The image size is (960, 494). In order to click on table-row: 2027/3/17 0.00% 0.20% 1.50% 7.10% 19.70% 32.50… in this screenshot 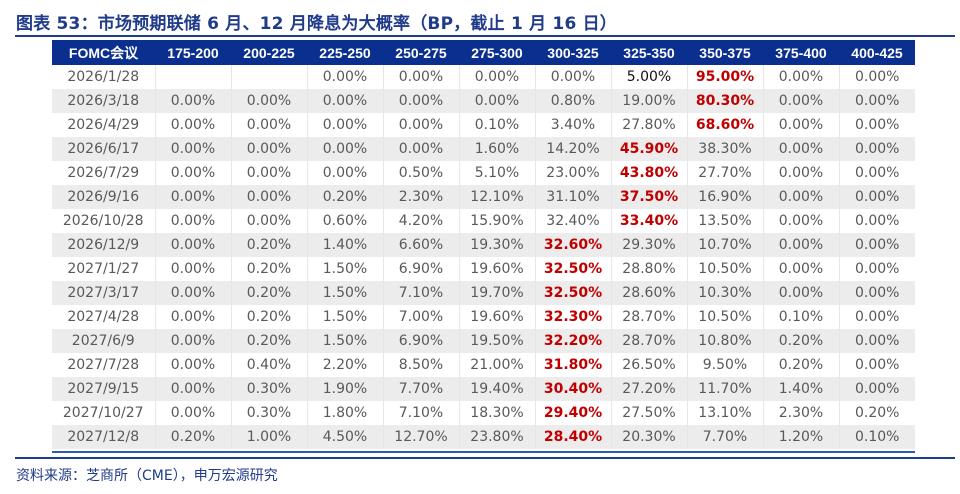, I will do `click(483, 293)`.